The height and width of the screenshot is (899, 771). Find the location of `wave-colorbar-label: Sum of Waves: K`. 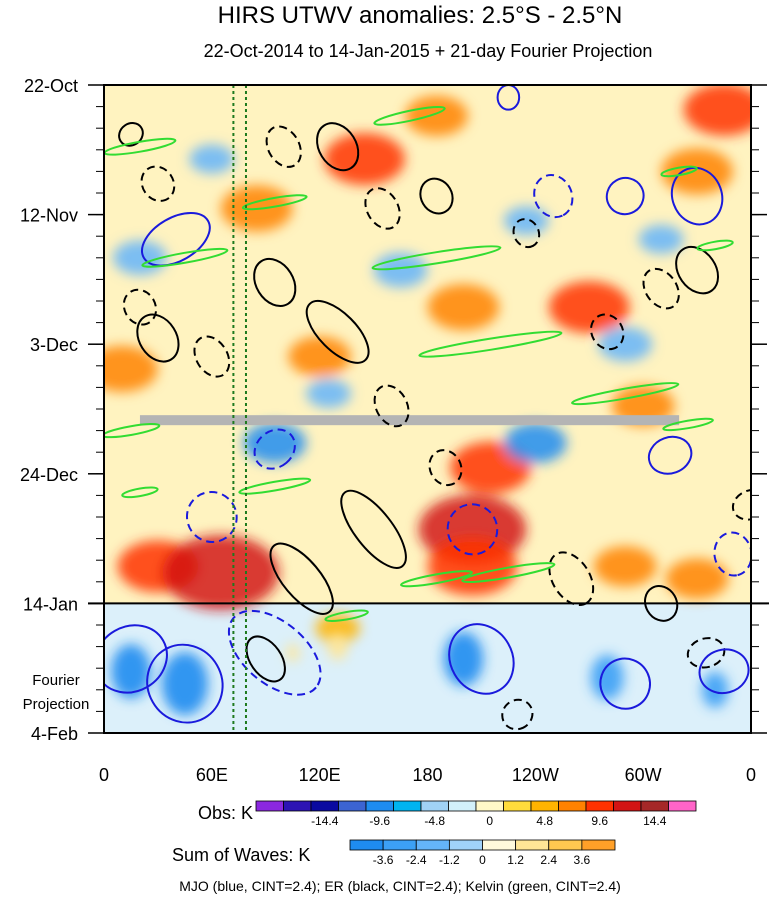

wave-colorbar-label: Sum of Waves: K is located at coordinates (241, 855).